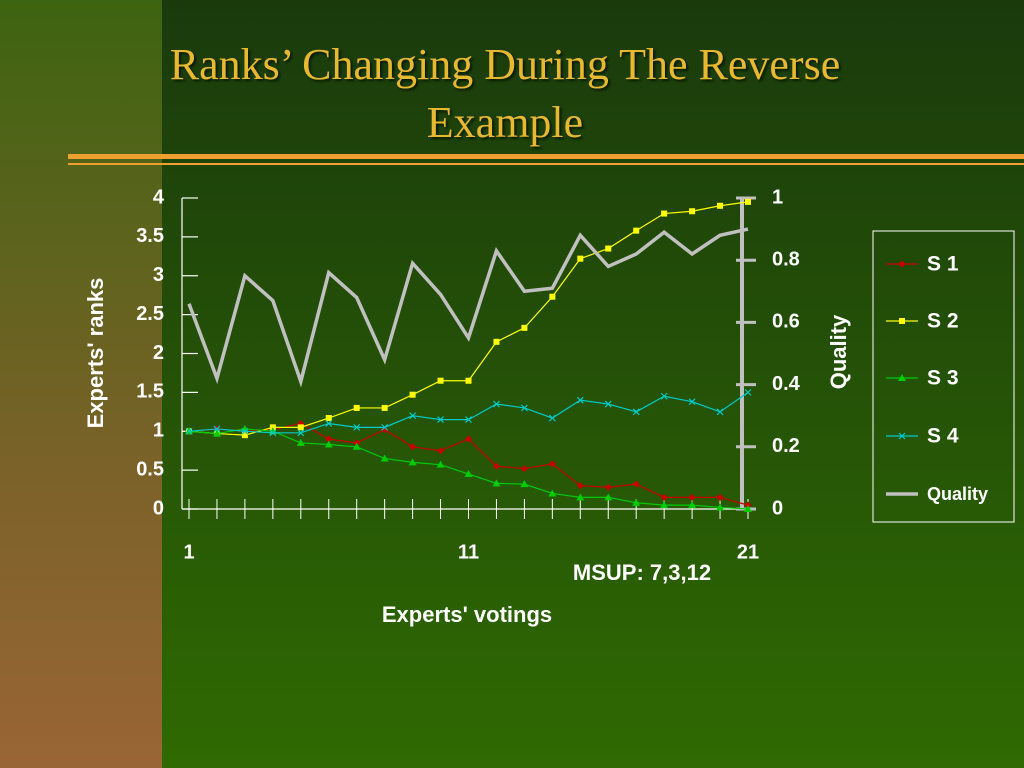 Image resolution: width=1024 pixels, height=768 pixels. I want to click on y2-tick-label: 0.4, so click(786, 384).